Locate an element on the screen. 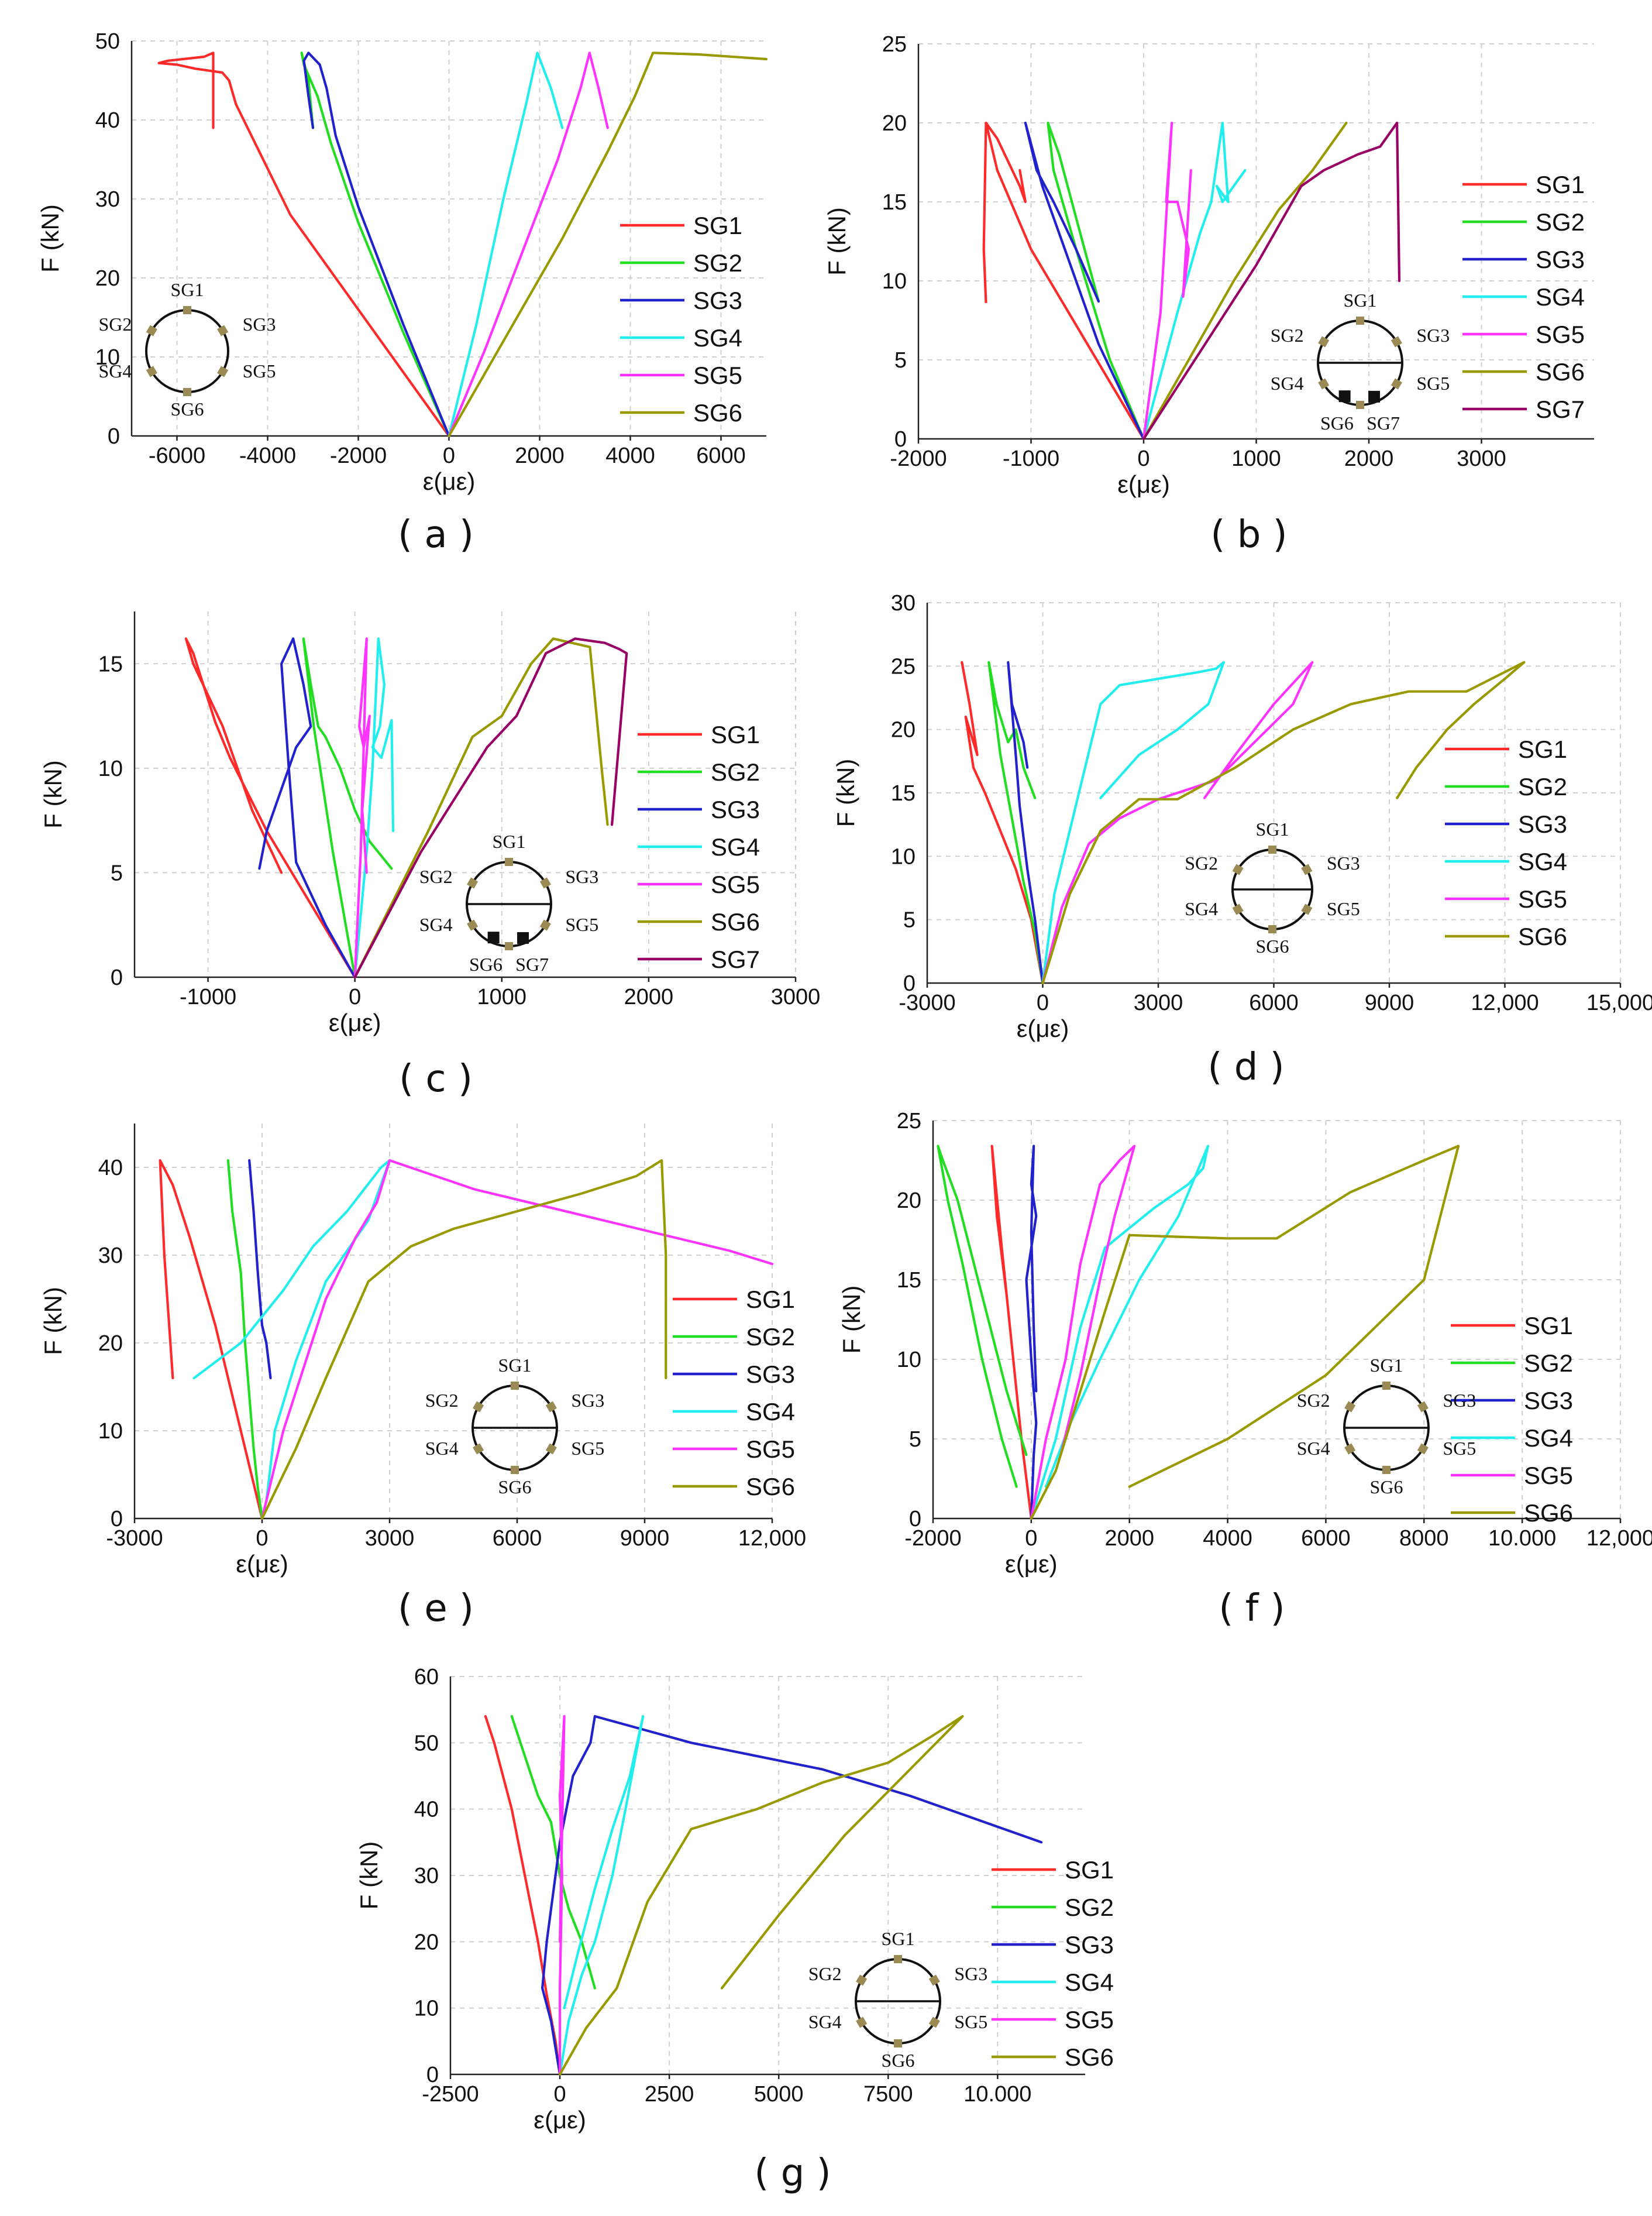 The height and width of the screenshot is (2216, 1652). x-tick-label: 10.000 is located at coordinates (1522, 1538).